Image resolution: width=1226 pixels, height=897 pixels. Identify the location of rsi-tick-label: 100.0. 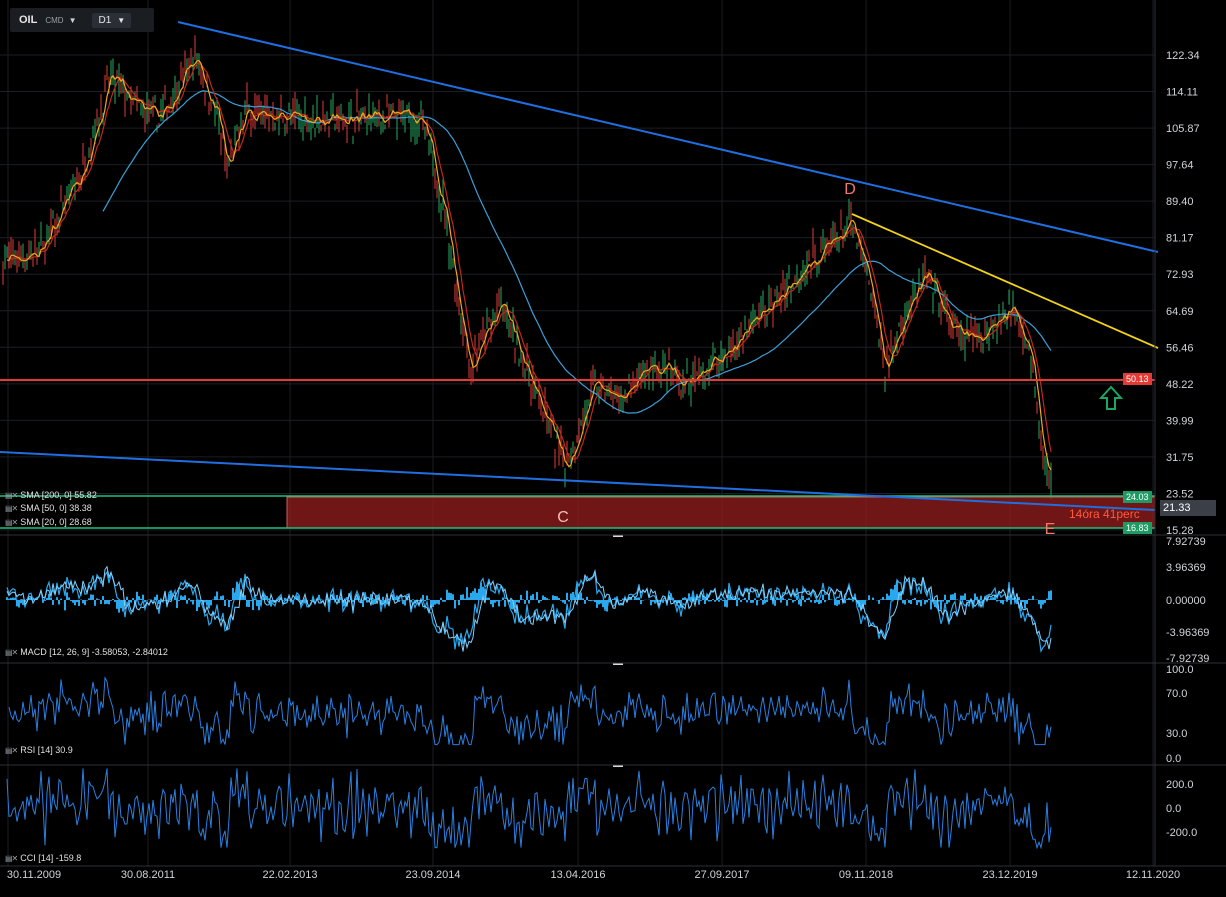
(1180, 670).